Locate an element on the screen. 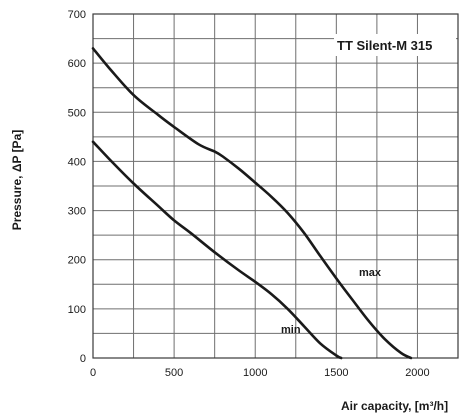 Image resolution: width=460 pixels, height=415 pixels. y-tick-labels: 0 100 200 300 400 500 600 700 is located at coordinates (77, 187).